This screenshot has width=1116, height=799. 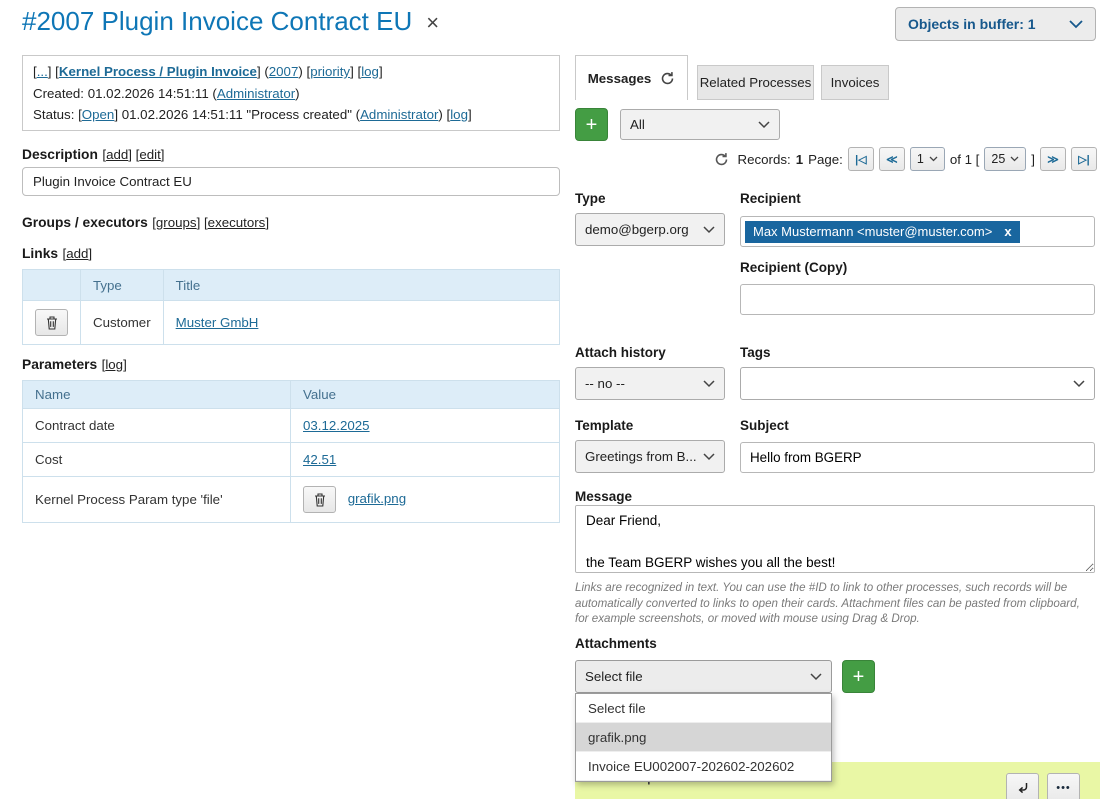 I want to click on page-size-select: 25, so click(x=1005, y=159).